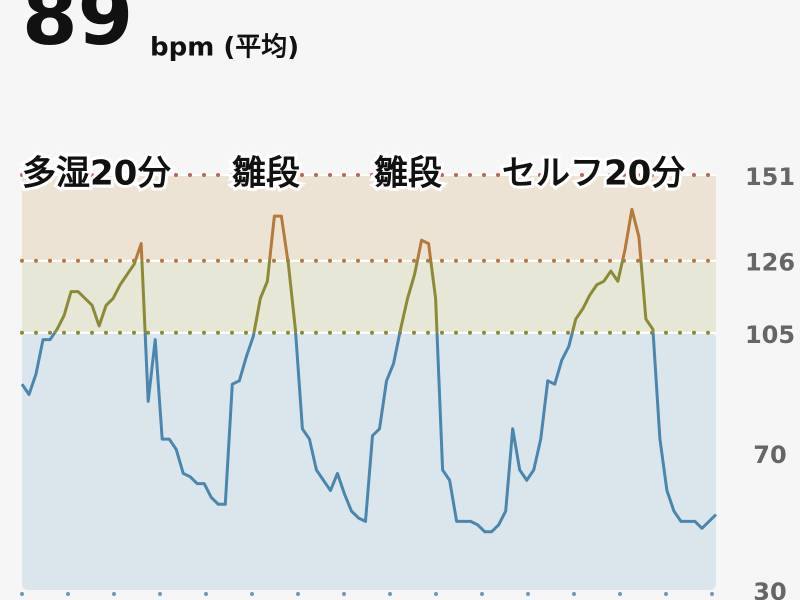 The image size is (800, 600). What do you see at coordinates (770, 177) in the screenshot?
I see `y-tick-label: 151` at bounding box center [770, 177].